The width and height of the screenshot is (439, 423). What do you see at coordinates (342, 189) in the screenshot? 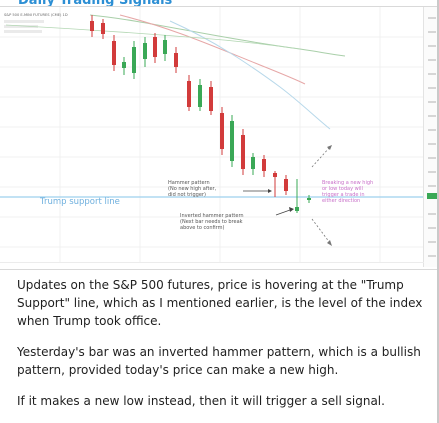
I see `svg-text: or low today will` at bounding box center [342, 189].